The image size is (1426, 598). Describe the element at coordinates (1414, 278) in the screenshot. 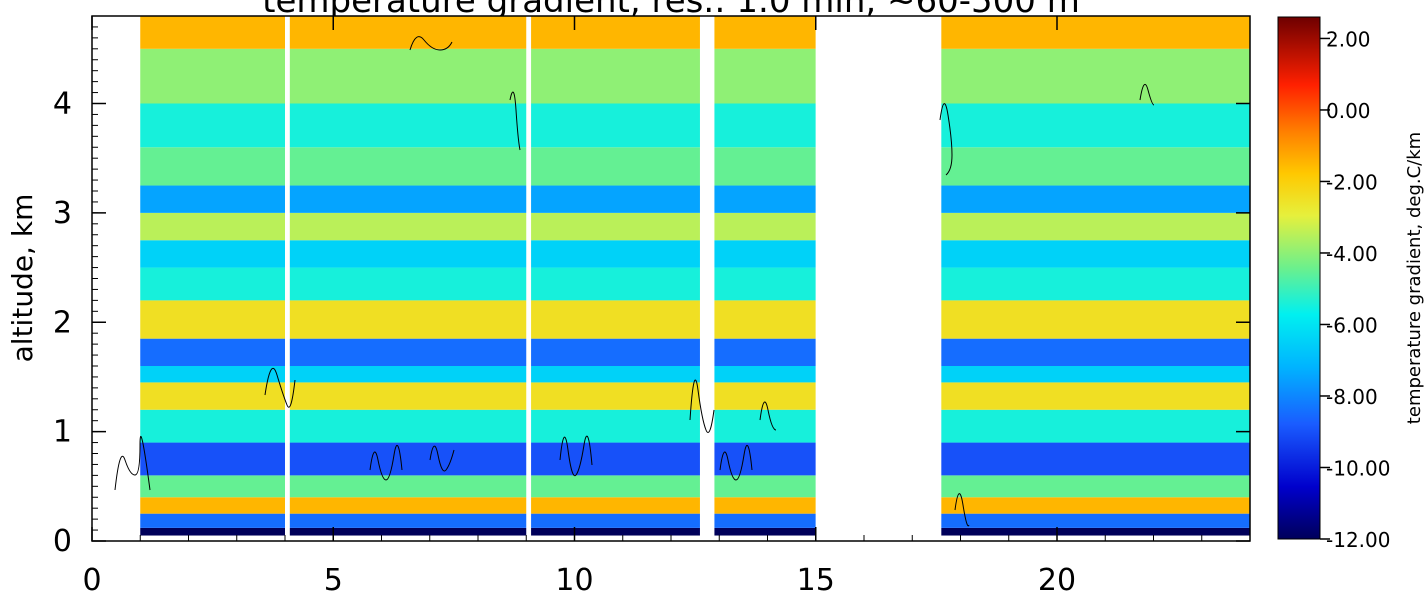

I see `colorbar-label: temperature gradient, deg.C/km` at that location.